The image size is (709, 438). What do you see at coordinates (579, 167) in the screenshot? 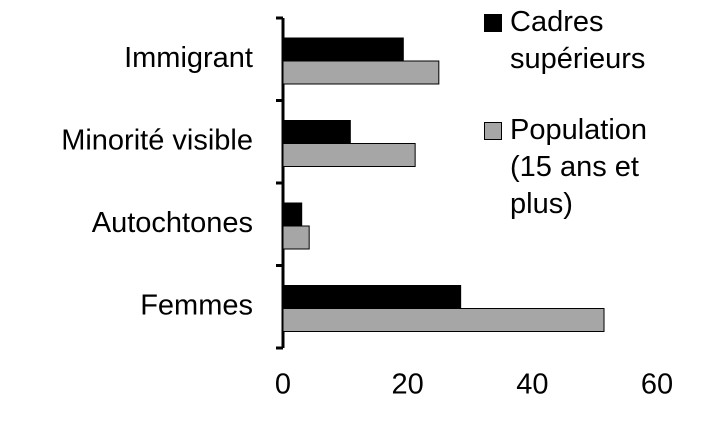
I see `legend-label: Population (15 ans et plus)` at bounding box center [579, 167].